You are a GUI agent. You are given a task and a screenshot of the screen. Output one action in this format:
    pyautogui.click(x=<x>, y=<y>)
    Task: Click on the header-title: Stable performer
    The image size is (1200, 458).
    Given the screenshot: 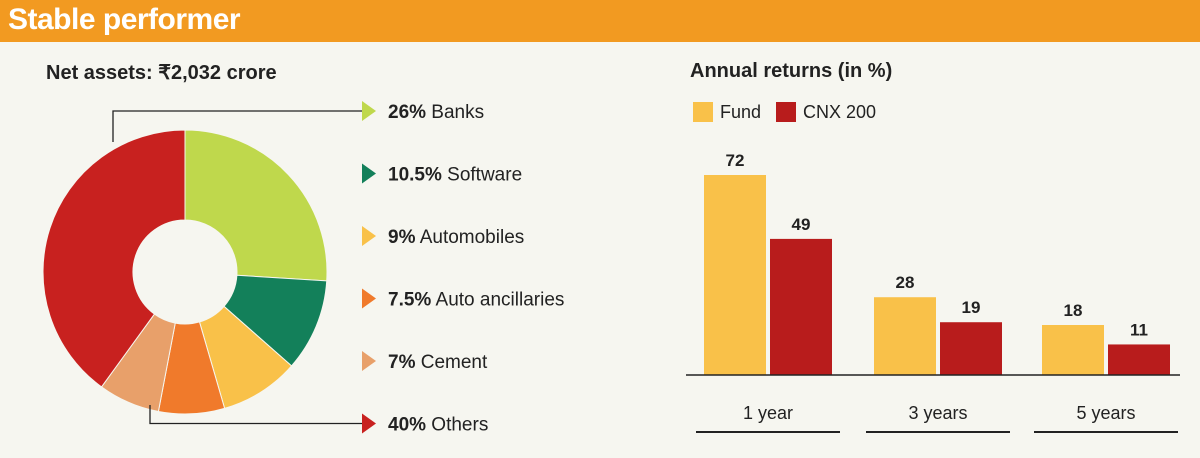 What is the action you would take?
    pyautogui.click(x=124, y=19)
    